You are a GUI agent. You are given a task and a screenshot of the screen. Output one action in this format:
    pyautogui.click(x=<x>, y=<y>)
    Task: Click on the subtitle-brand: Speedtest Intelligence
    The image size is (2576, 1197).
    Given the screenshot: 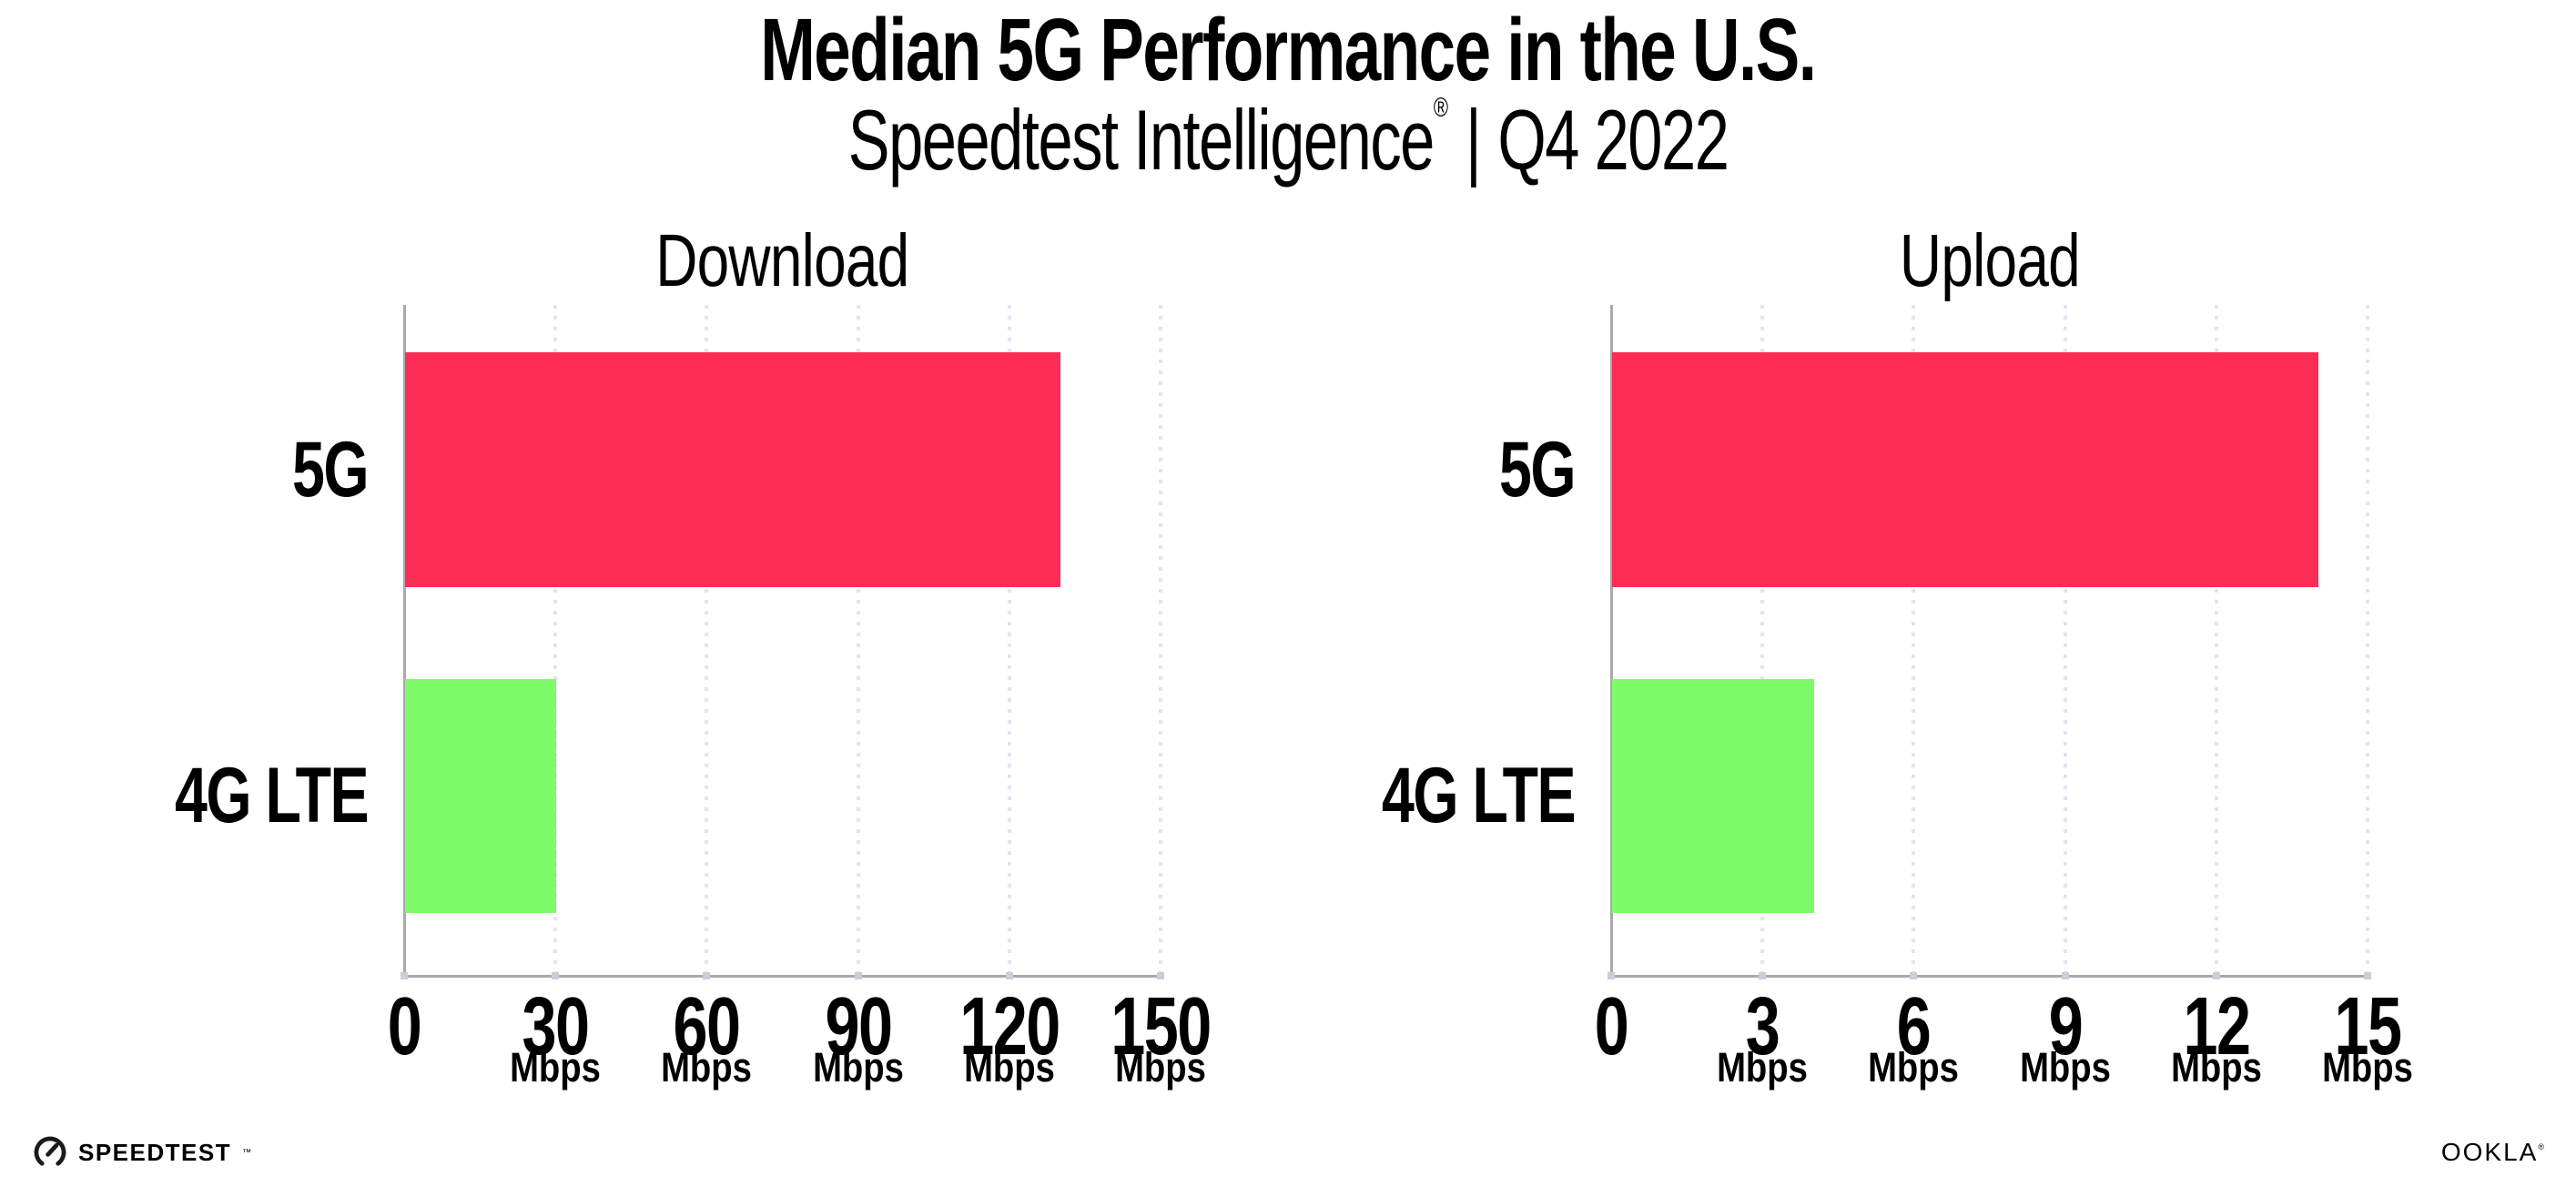 What is the action you would take?
    pyautogui.click(x=1141, y=140)
    